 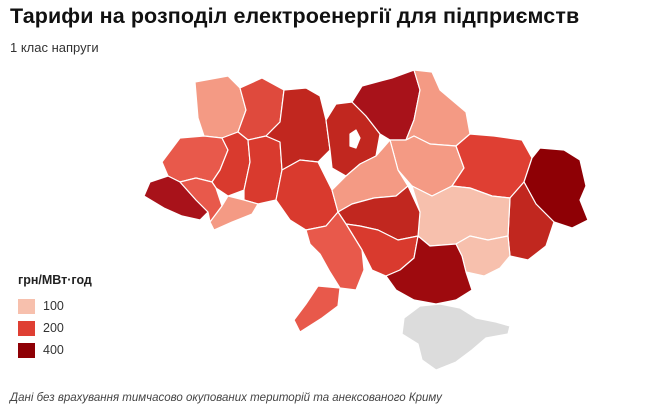 I want to click on region-kyiv-city, so click(x=355, y=139).